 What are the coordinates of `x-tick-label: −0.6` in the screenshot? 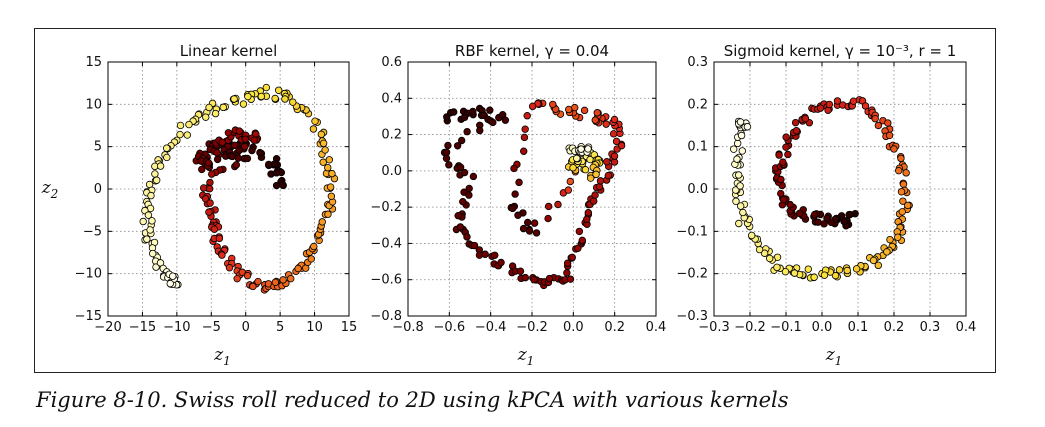 It's located at (450, 327).